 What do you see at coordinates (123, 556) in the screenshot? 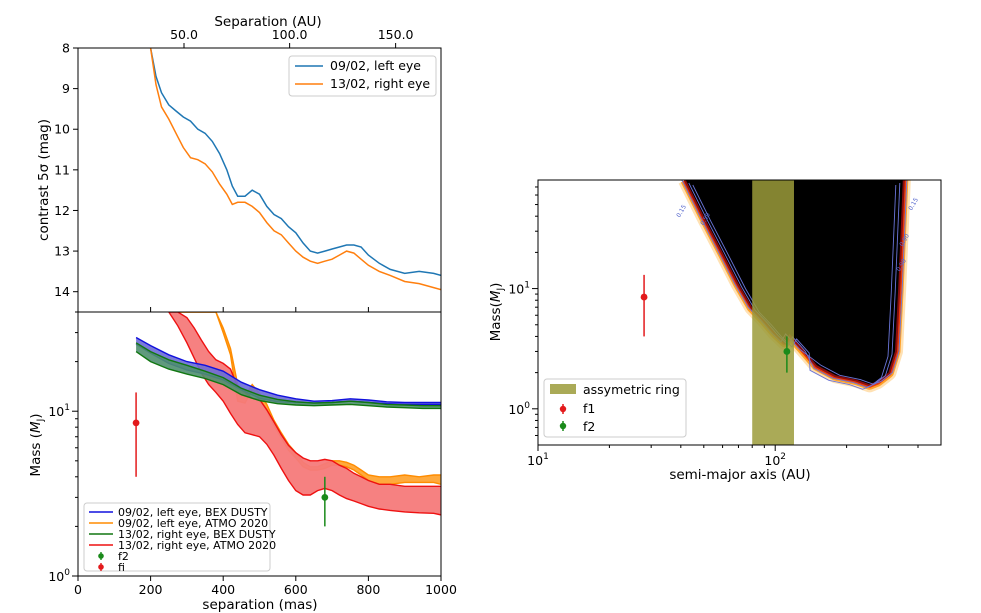
I see `mass-legend-label: f2` at bounding box center [123, 556].